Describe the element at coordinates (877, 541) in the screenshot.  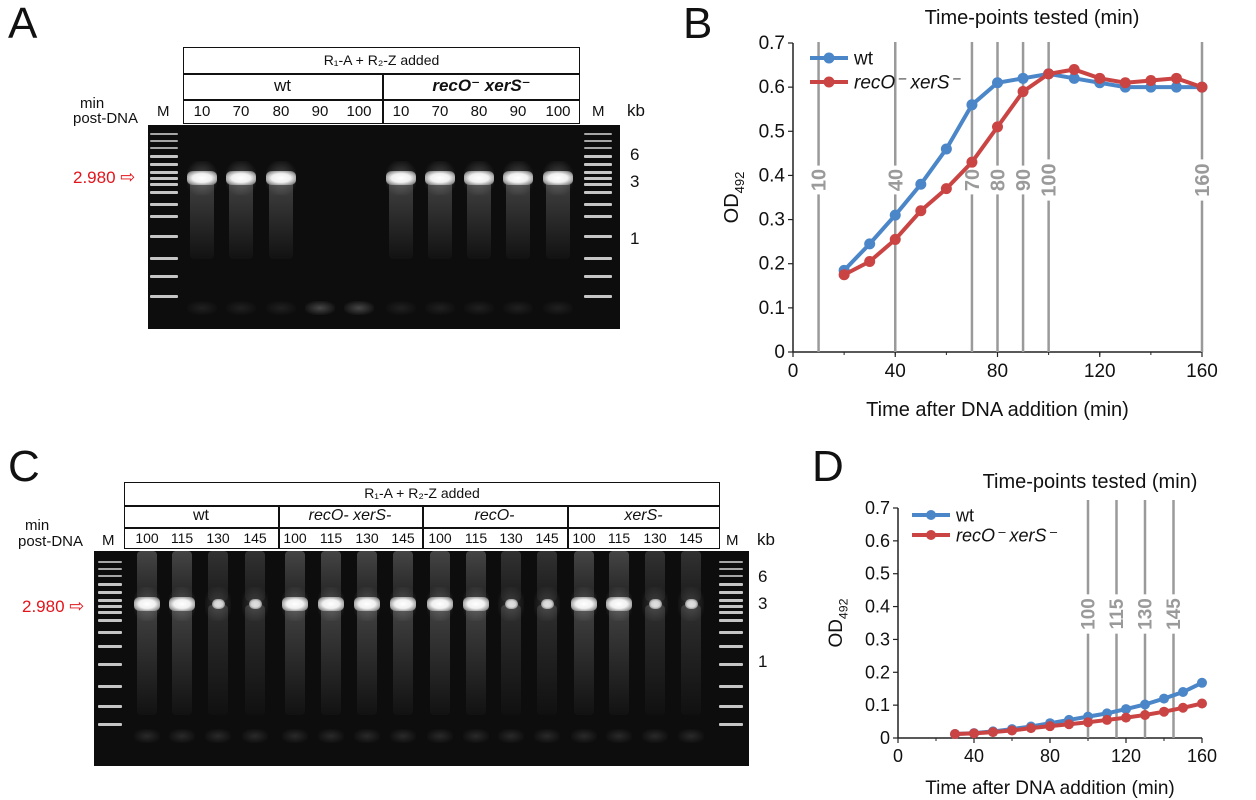
I see `y-tick-label: 0.6` at that location.